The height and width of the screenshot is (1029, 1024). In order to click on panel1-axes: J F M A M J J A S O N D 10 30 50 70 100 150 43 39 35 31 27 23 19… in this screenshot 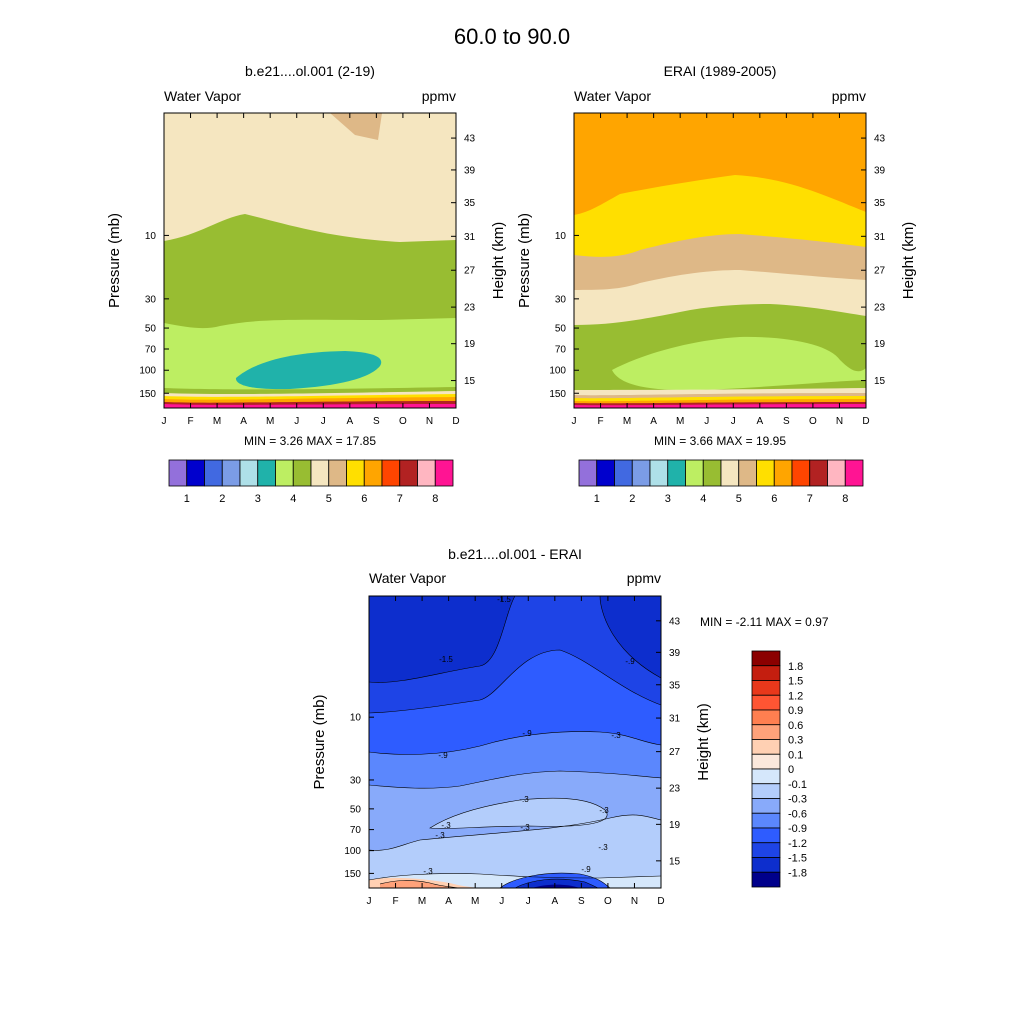, I will do `click(306, 270)`.